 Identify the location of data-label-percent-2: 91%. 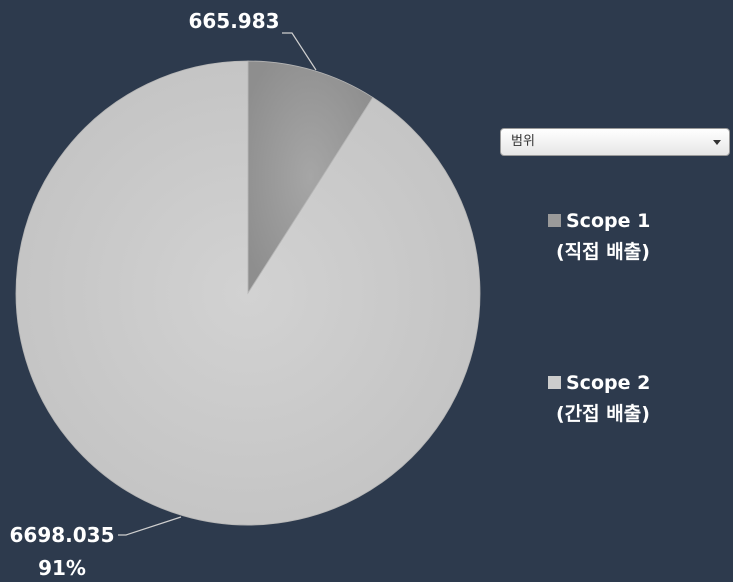
(62, 568).